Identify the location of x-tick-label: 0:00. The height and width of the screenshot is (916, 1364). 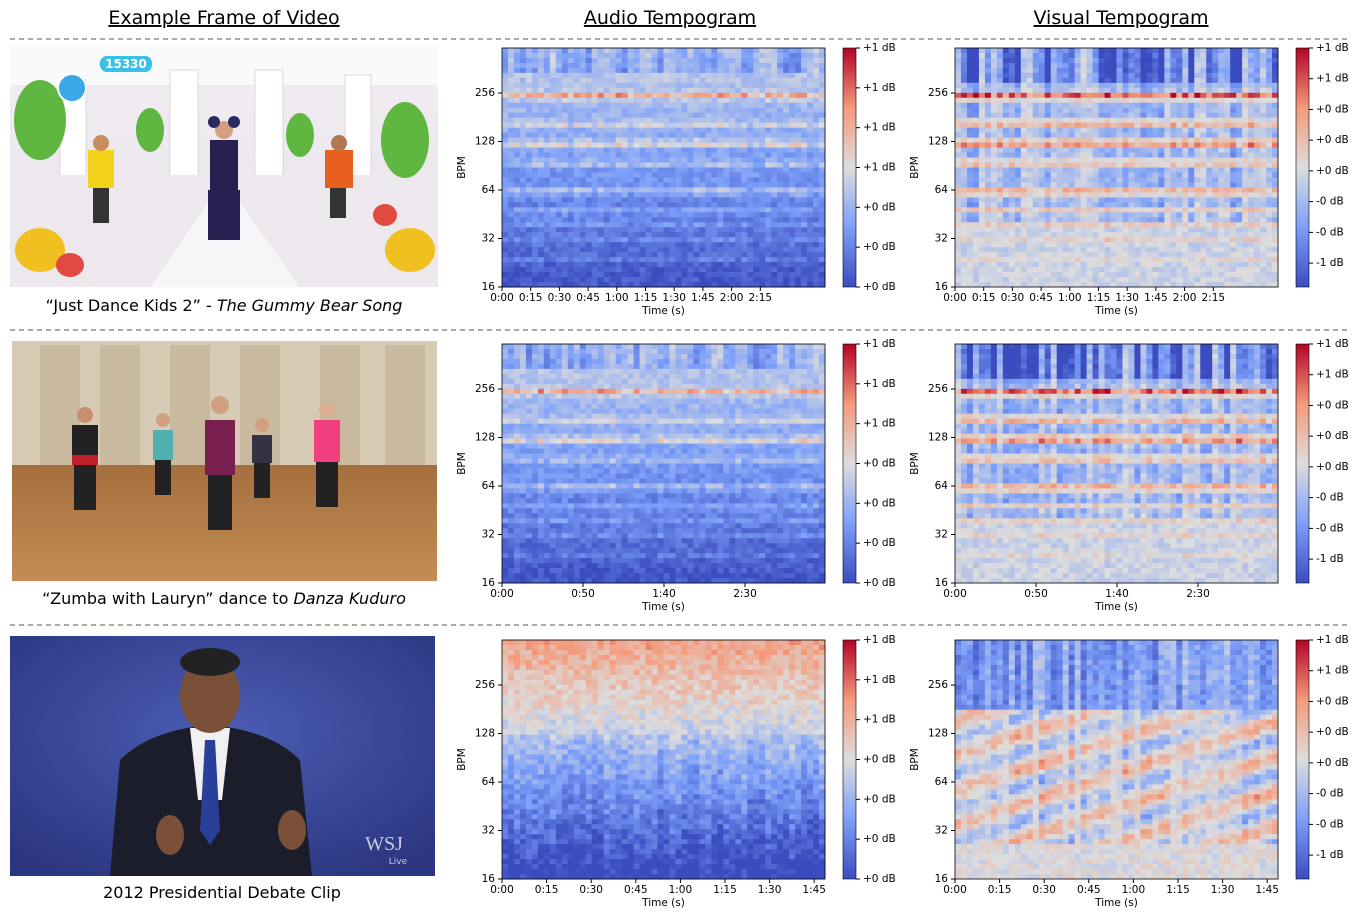
(502, 298).